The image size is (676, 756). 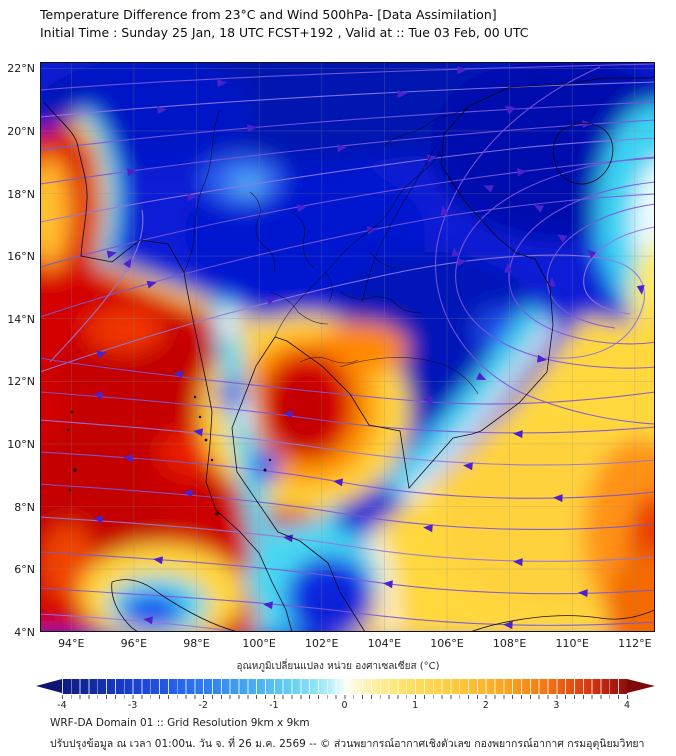 I want to click on lat-tick-label: 14°N, so click(x=21, y=319).